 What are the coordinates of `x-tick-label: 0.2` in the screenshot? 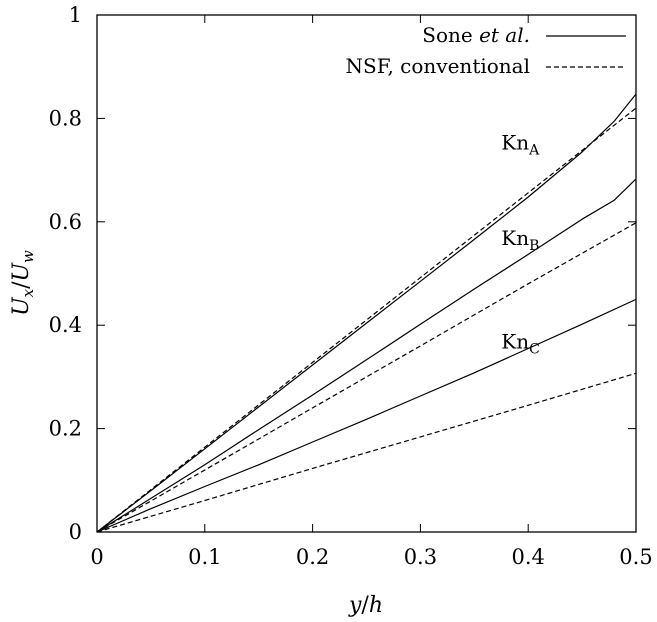 It's located at (312, 557).